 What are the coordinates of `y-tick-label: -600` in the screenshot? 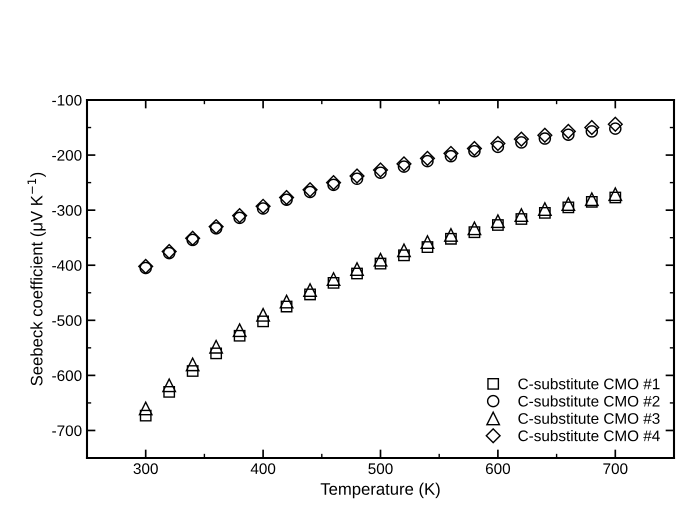 It's located at (67, 376).